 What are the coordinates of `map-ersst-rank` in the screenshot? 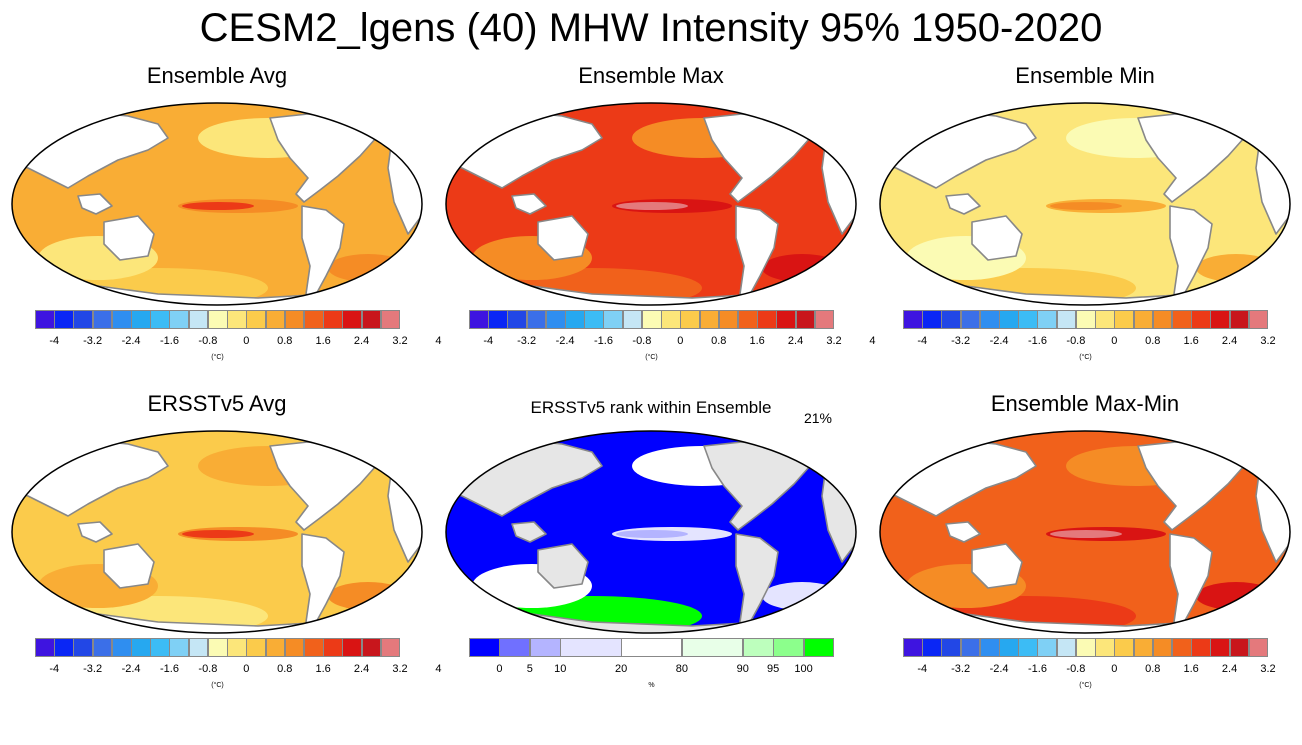 It's located at (651, 532).